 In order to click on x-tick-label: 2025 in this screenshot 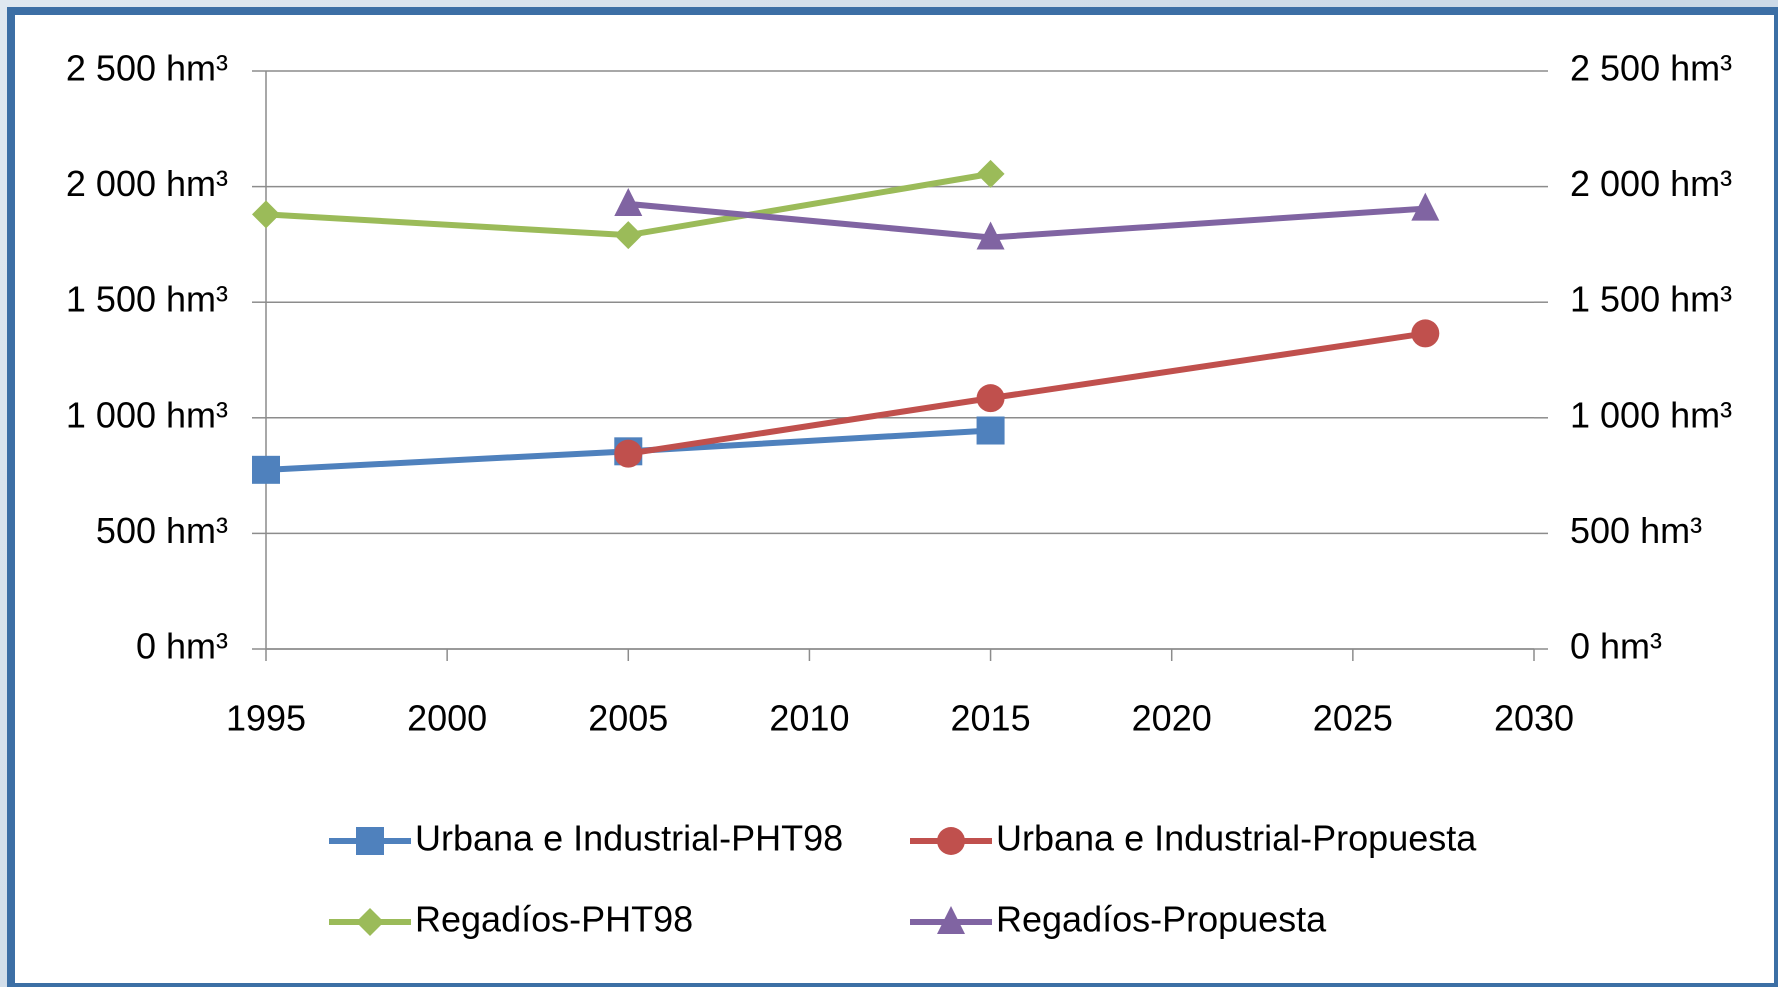, I will do `click(1353, 718)`.